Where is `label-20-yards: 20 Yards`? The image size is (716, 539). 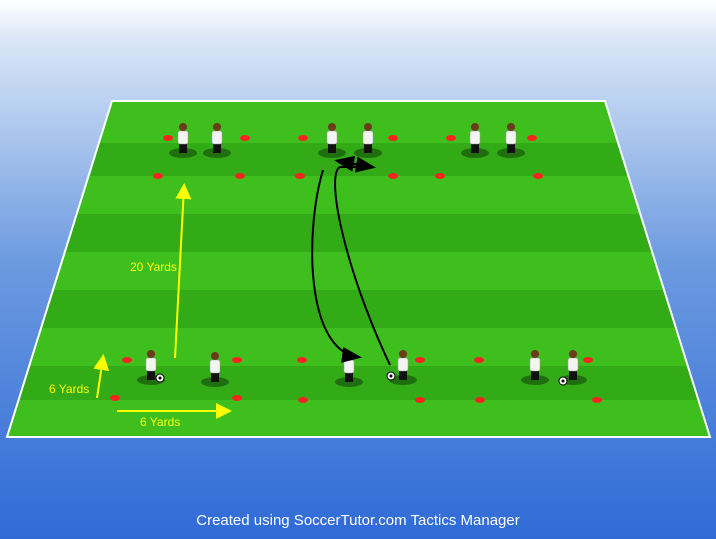 label-20-yards: 20 Yards is located at coordinates (153, 267).